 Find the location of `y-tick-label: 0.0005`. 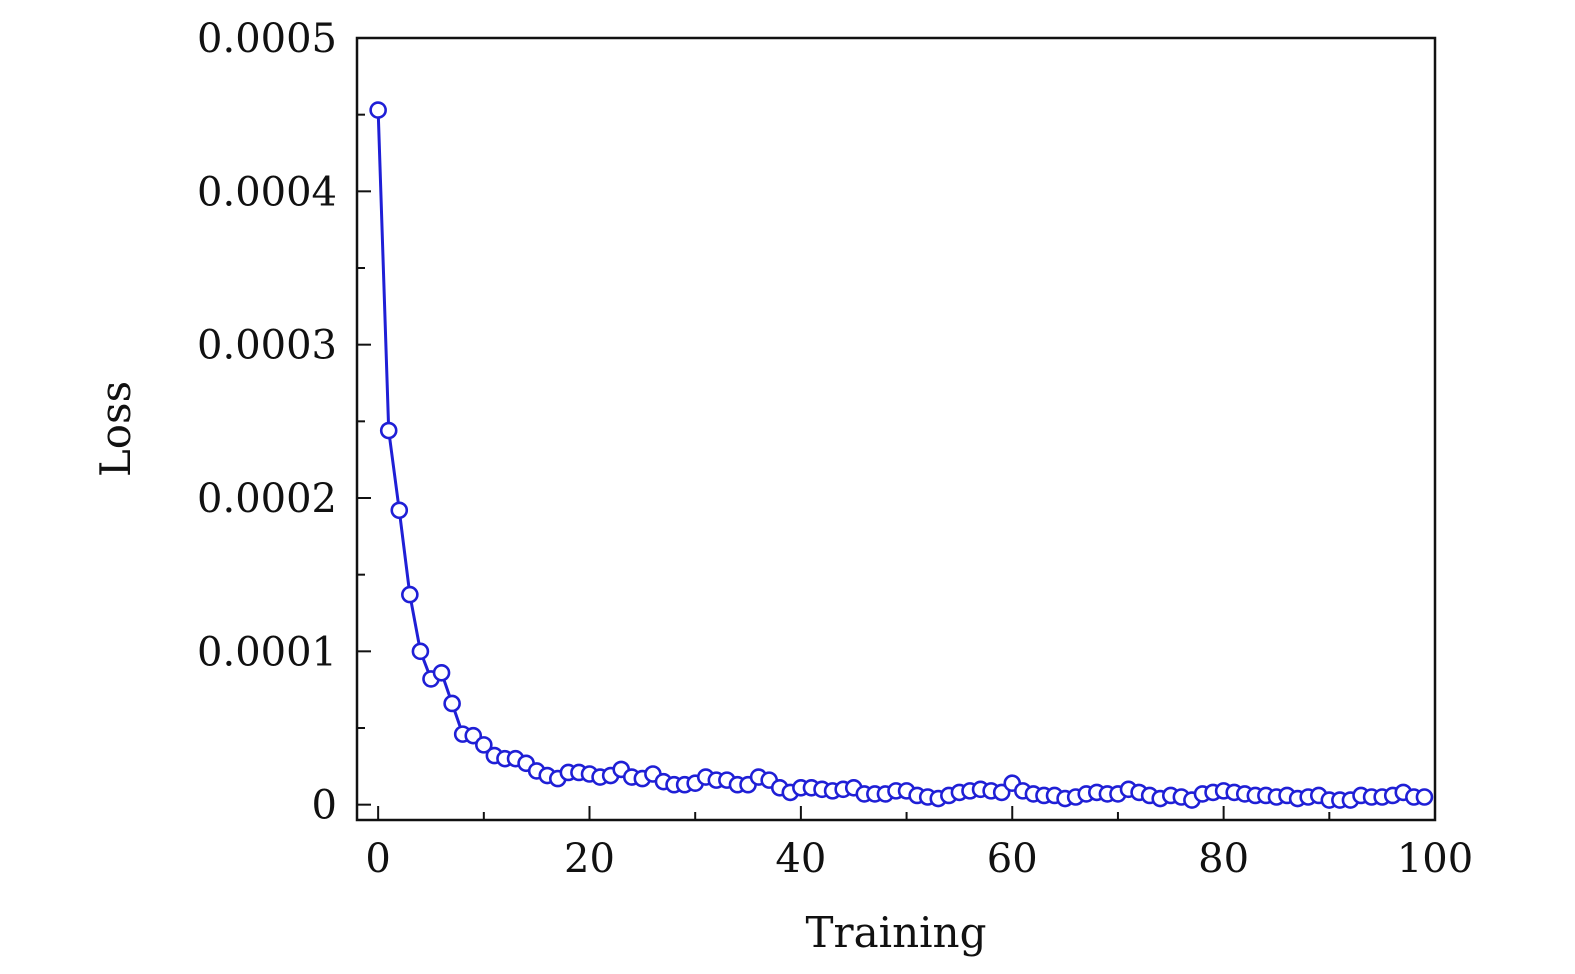

y-tick-label: 0.0005 is located at coordinates (267, 39).